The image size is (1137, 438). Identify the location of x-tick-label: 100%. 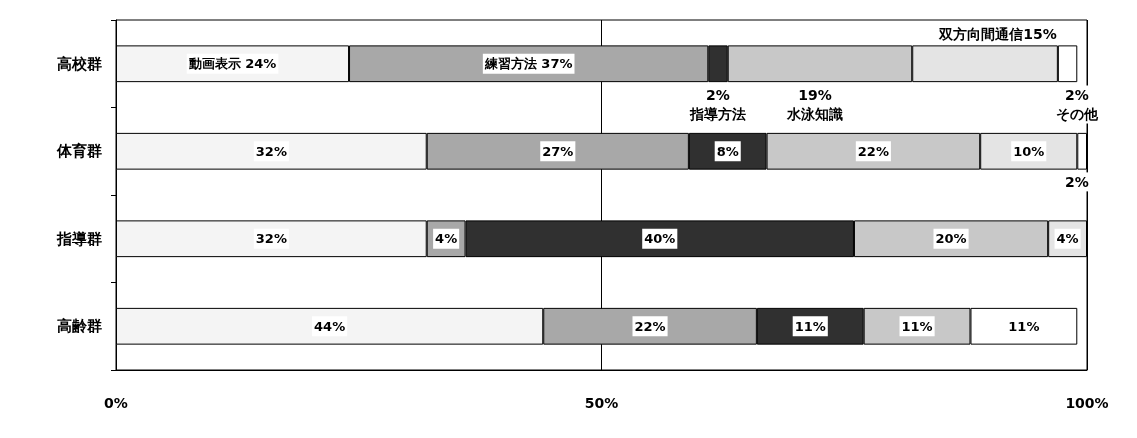
(1087, 403).